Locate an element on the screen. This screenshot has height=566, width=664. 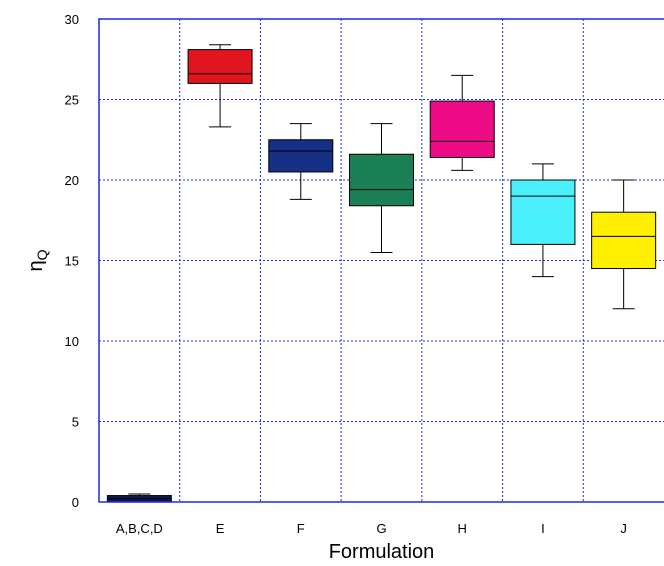
y-axis-title: ηQ is located at coordinates (37, 260).